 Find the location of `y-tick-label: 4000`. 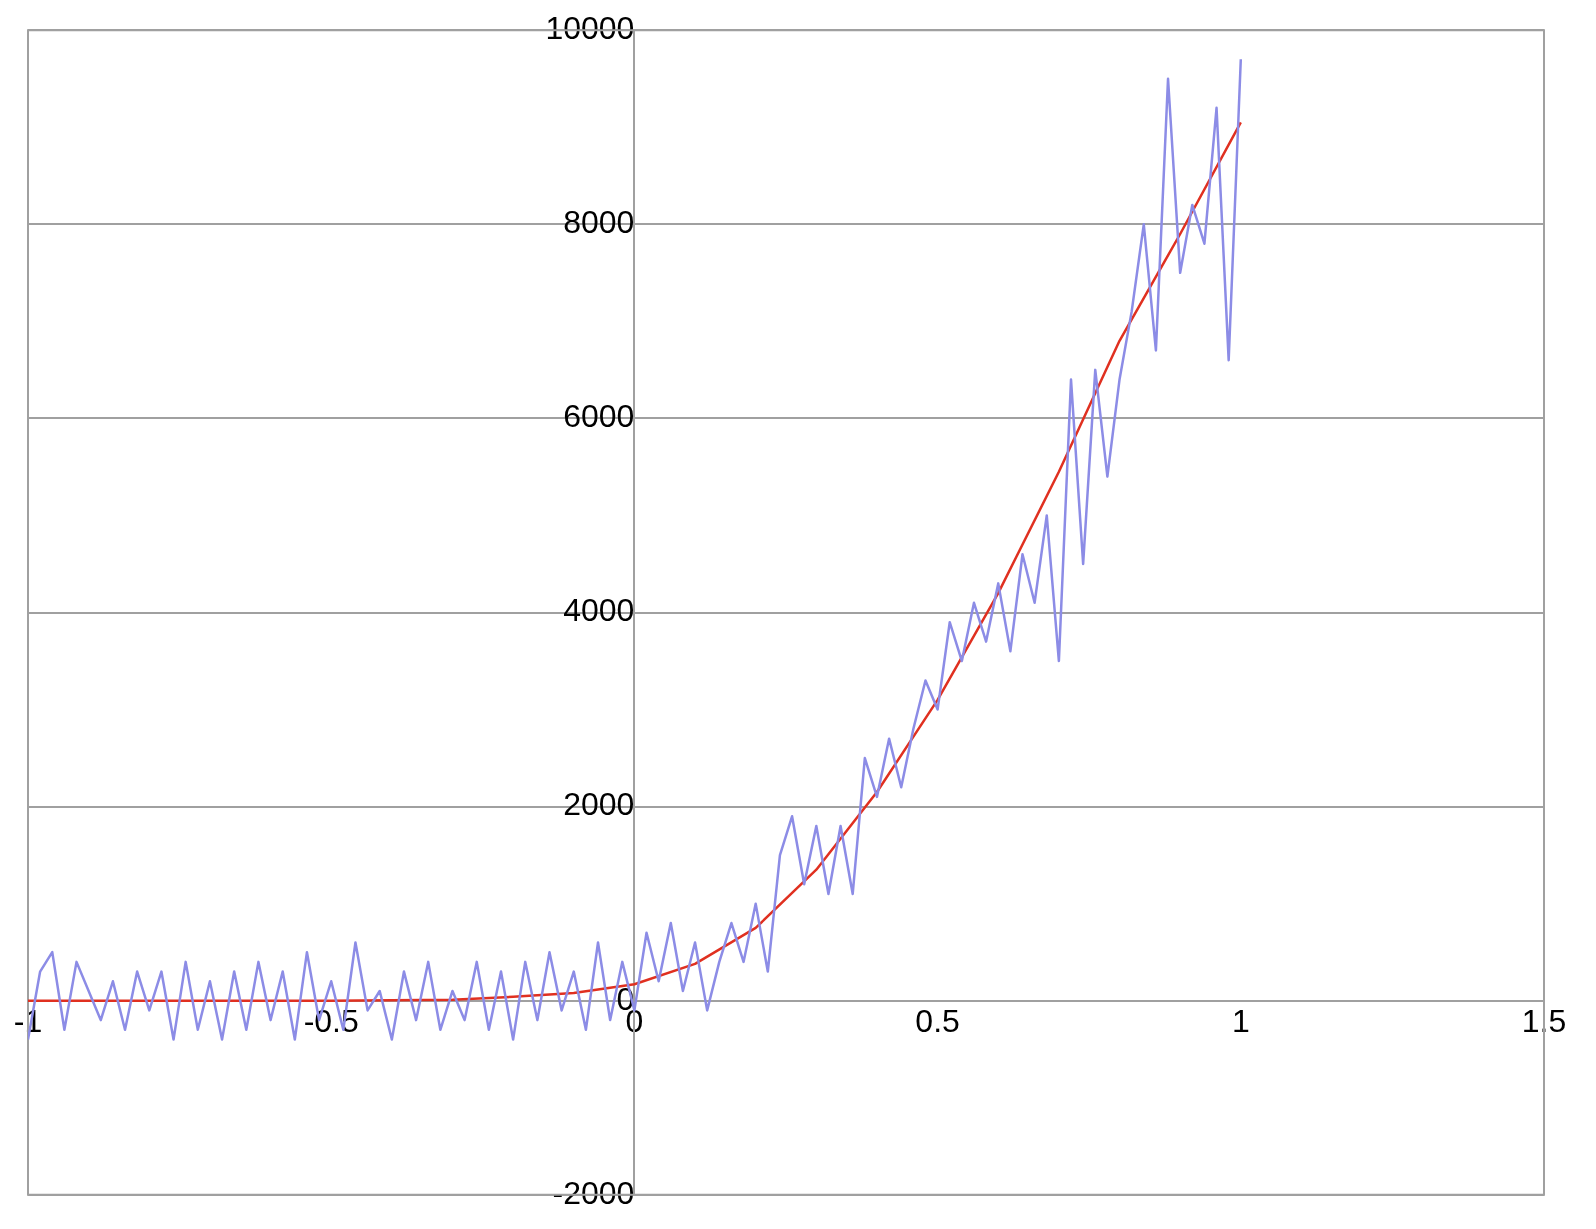

y-tick-label: 4000 is located at coordinates (599, 610).